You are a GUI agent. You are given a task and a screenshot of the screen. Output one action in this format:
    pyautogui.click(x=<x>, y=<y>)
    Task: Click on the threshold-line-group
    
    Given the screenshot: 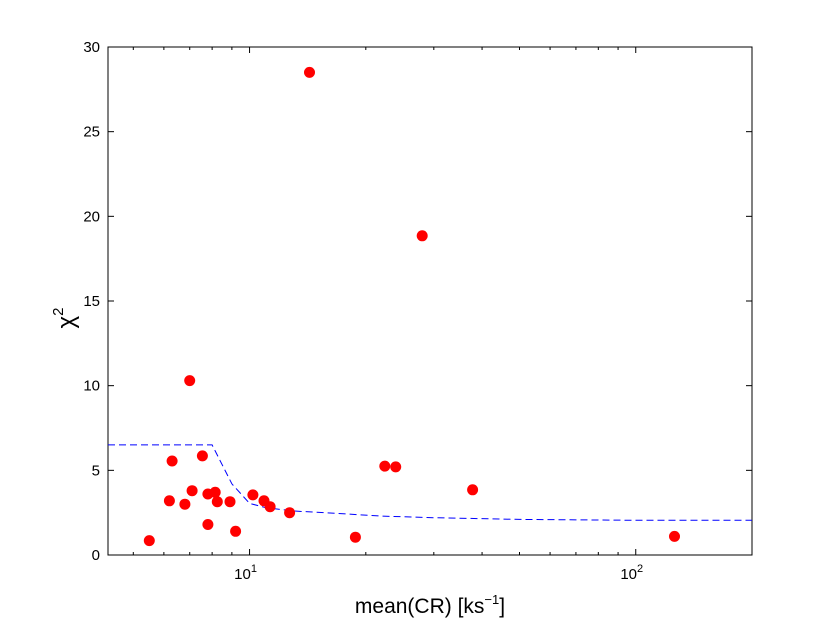 What is the action you would take?
    pyautogui.click(x=430, y=482)
    